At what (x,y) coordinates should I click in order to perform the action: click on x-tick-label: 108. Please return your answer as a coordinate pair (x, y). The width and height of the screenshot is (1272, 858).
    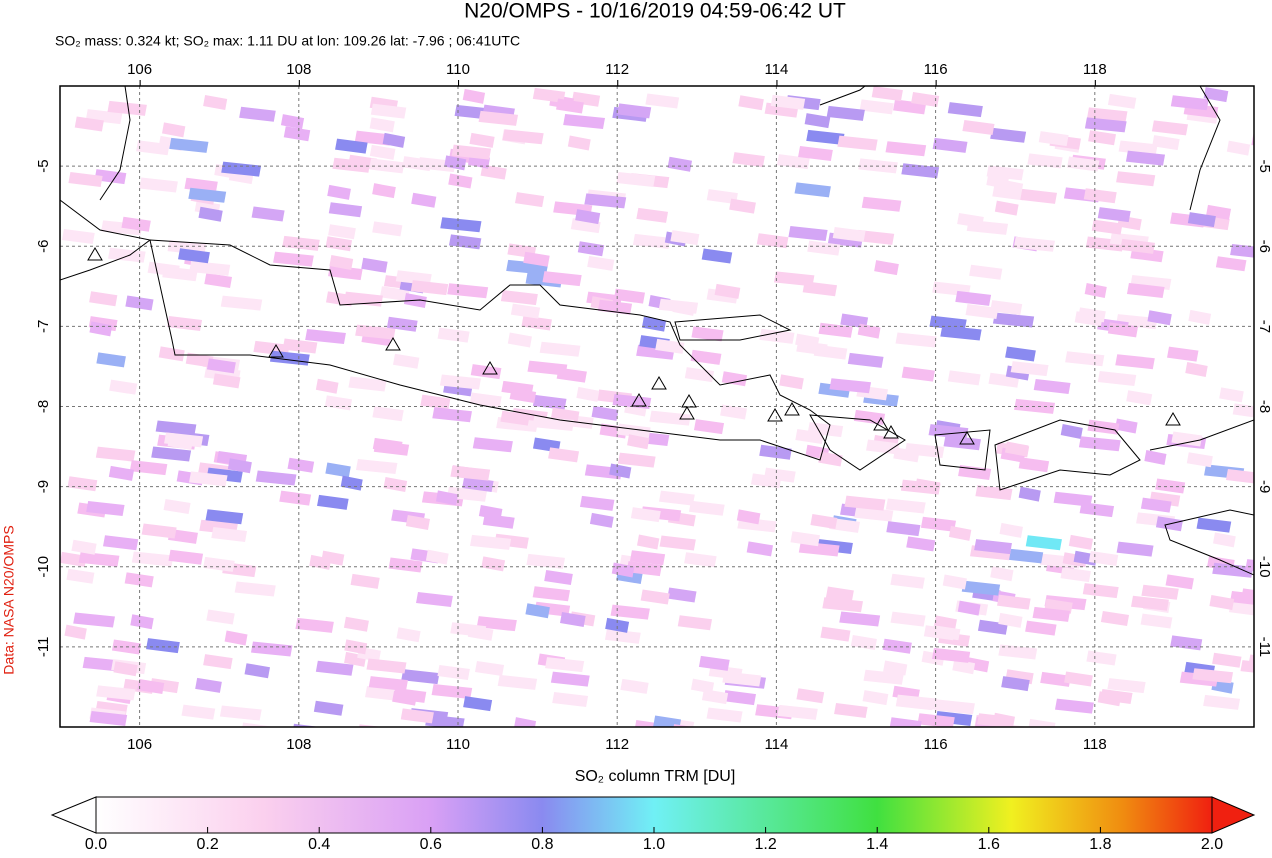
    Looking at the image, I should click on (298, 744).